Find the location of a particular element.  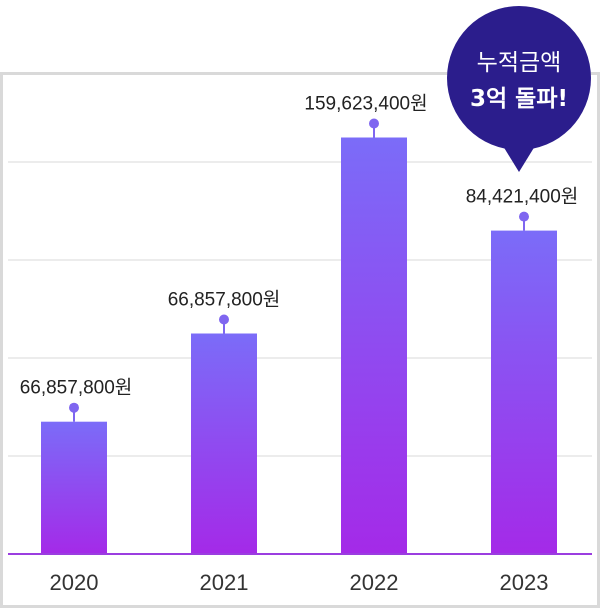

bar-marker-dot-2020 is located at coordinates (74, 407).